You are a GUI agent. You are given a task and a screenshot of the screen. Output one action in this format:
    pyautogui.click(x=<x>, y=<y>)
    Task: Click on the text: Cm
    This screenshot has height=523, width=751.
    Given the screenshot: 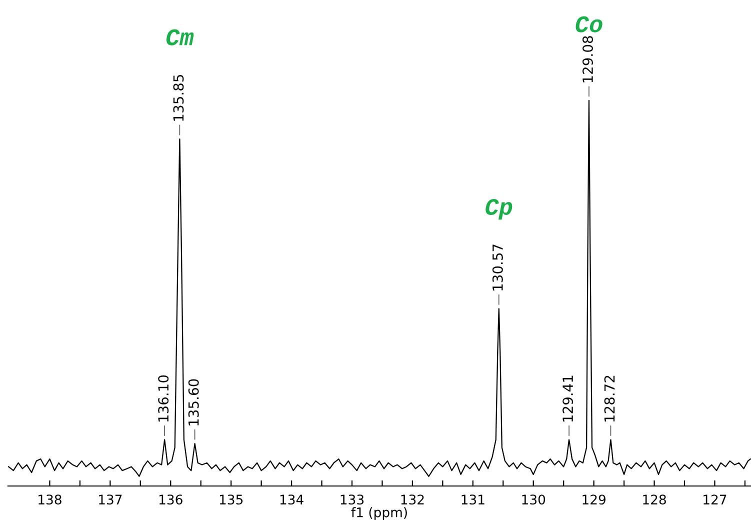 What is the action you would take?
    pyautogui.click(x=180, y=37)
    